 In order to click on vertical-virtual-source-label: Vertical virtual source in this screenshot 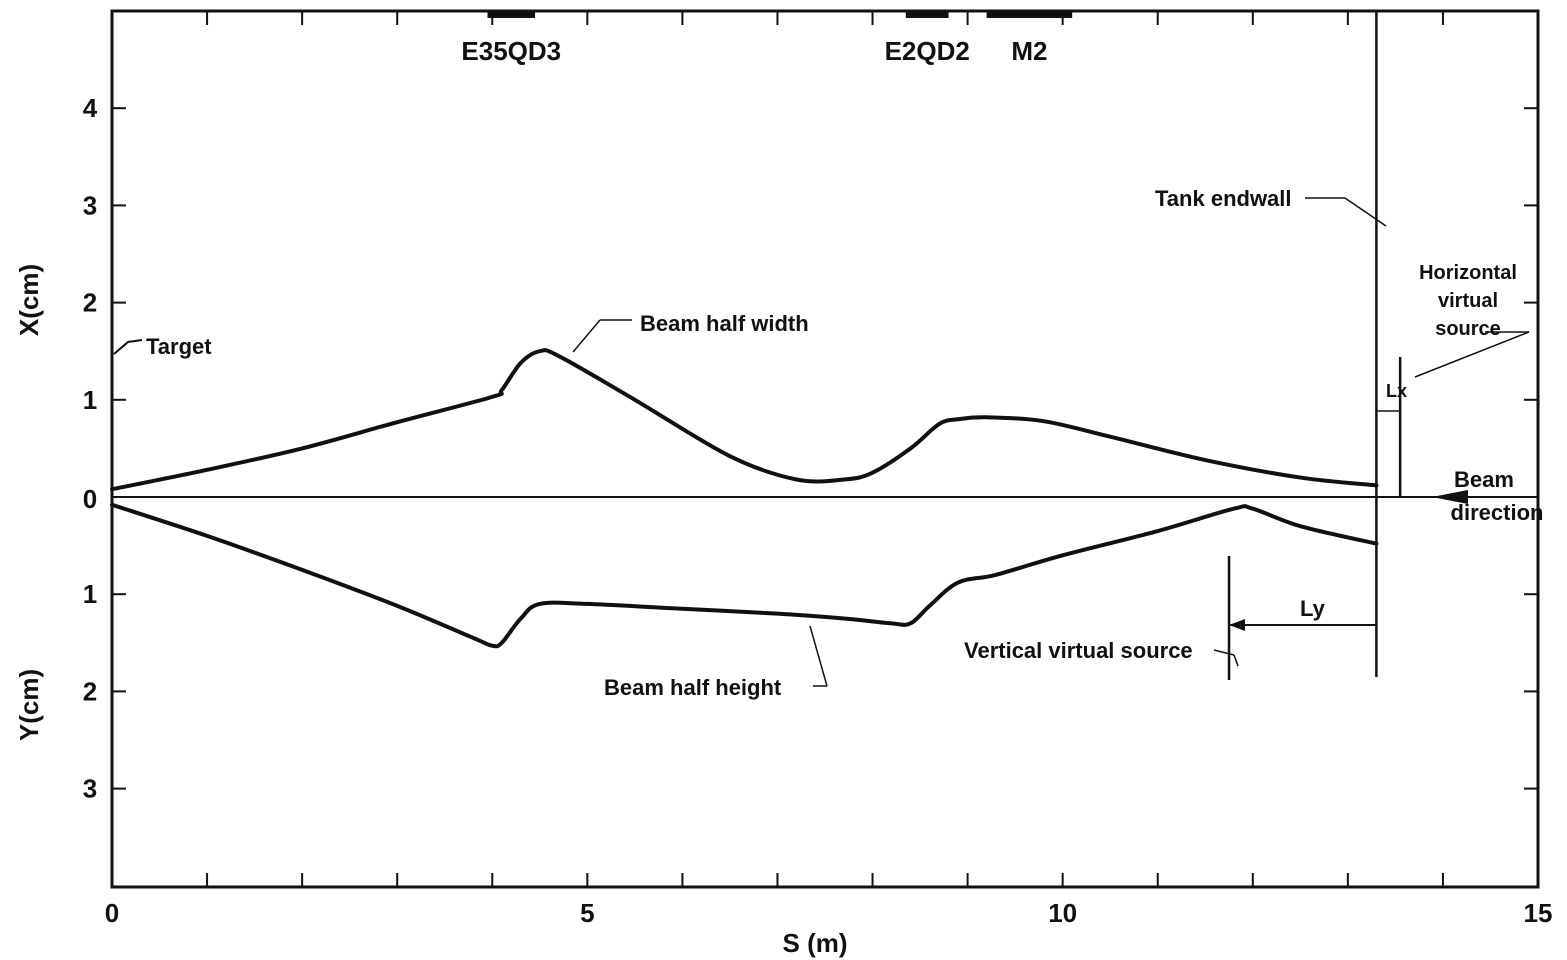, I will do `click(1078, 650)`.